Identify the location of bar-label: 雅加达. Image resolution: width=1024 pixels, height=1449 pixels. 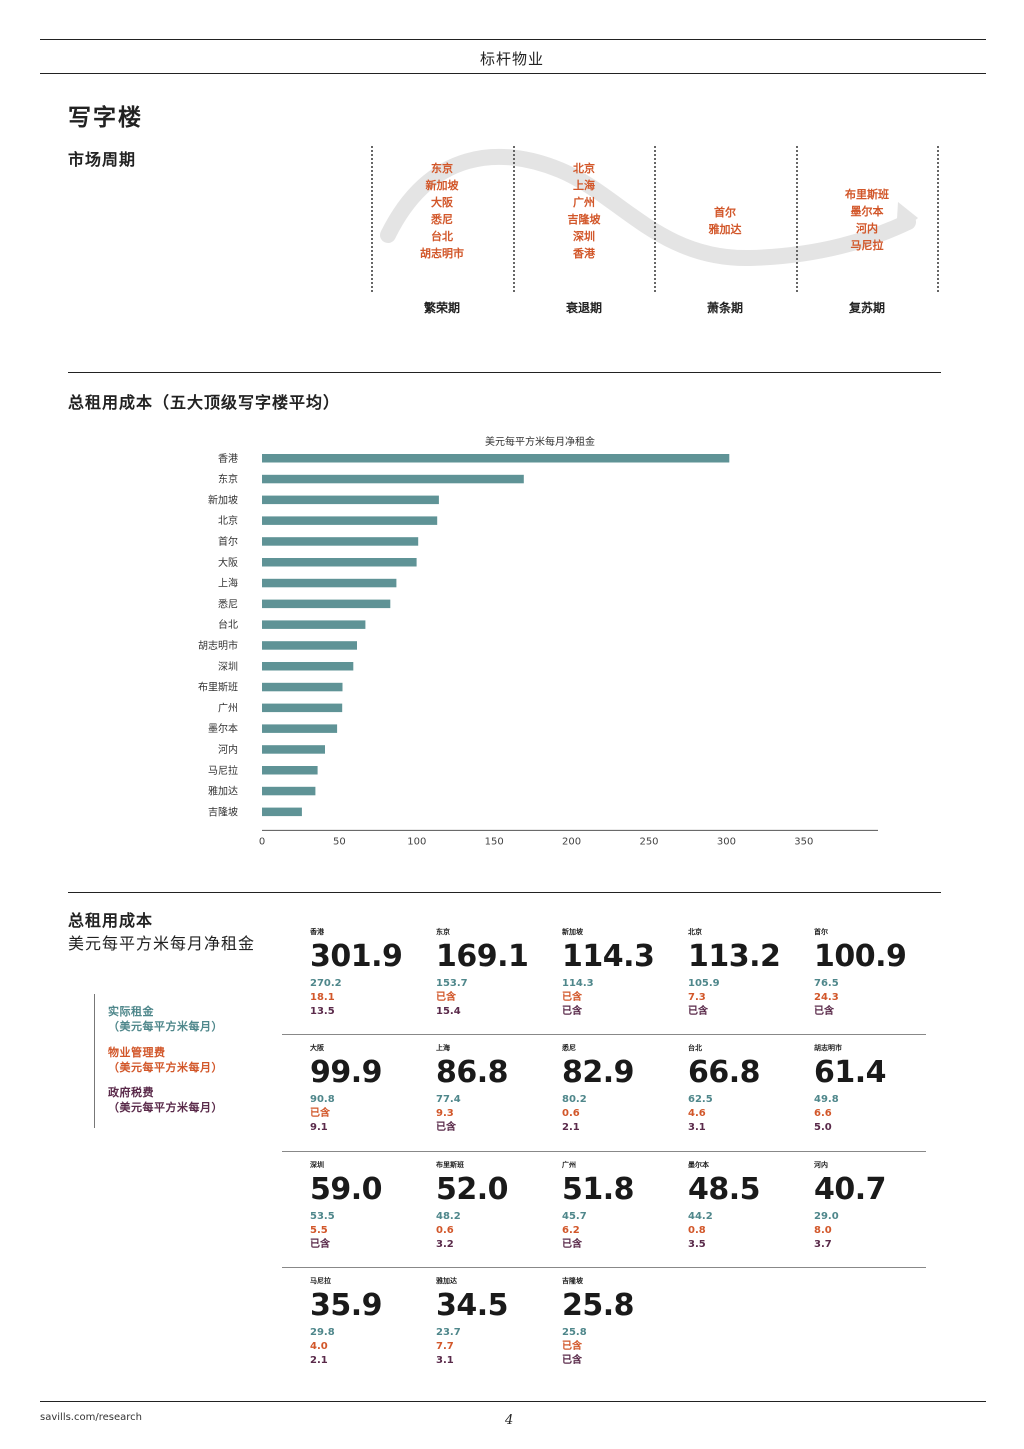
(223, 791).